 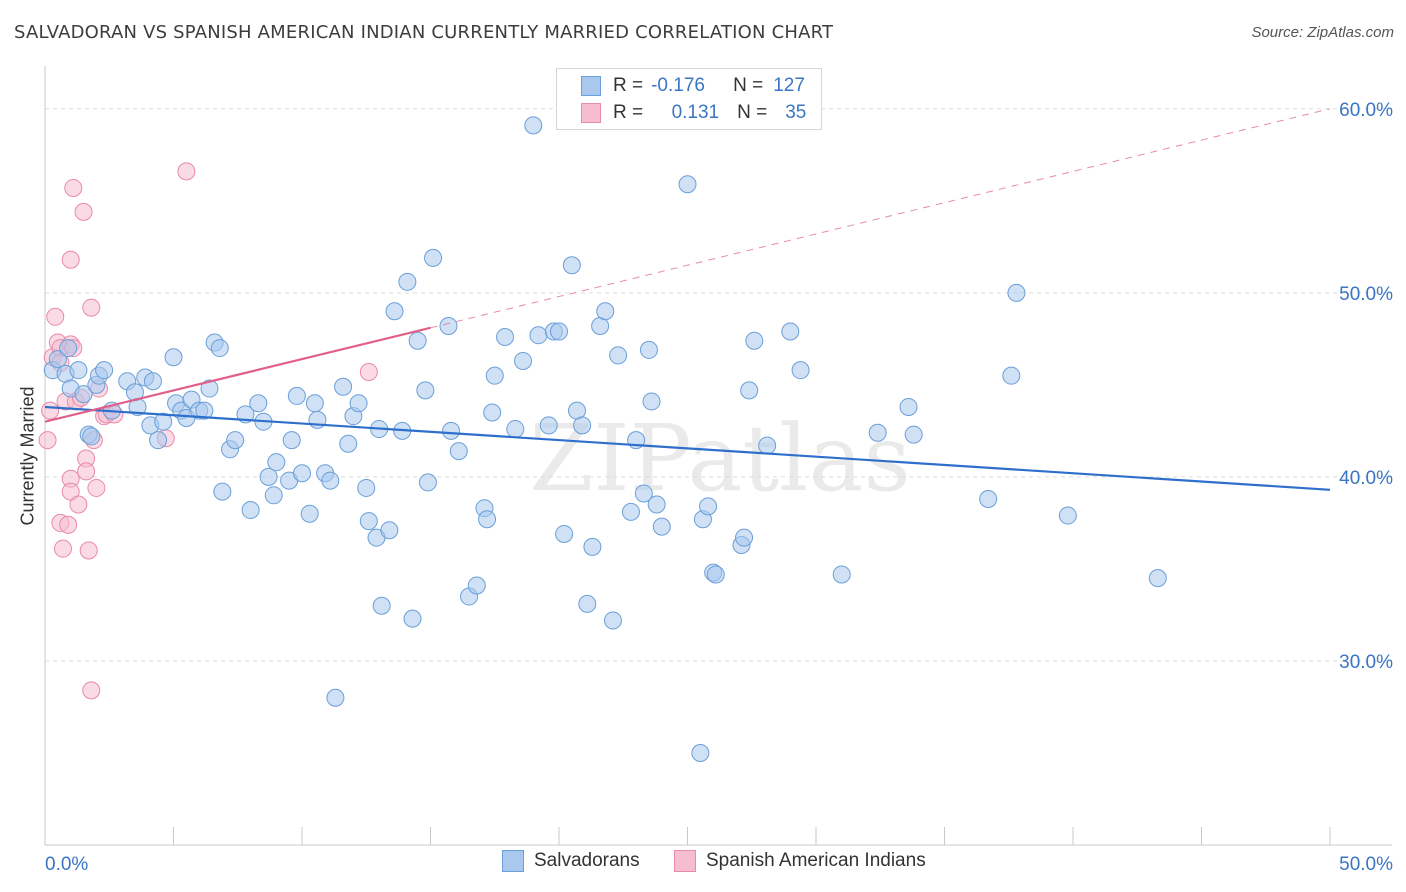 I want to click on y-tick-label: 60.0%, so click(x=1366, y=110).